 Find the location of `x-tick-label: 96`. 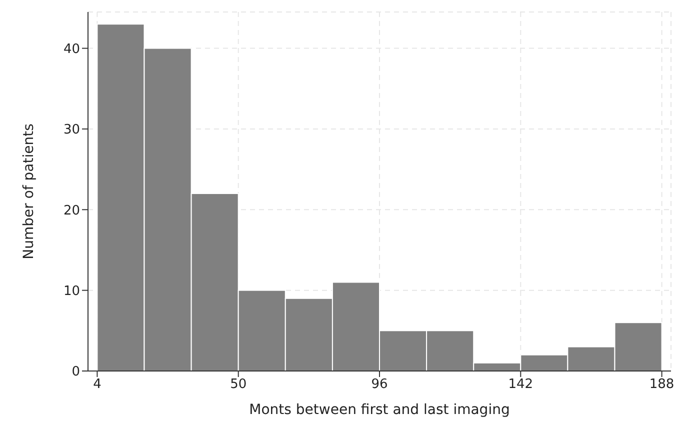

x-tick-label: 96 is located at coordinates (379, 384).